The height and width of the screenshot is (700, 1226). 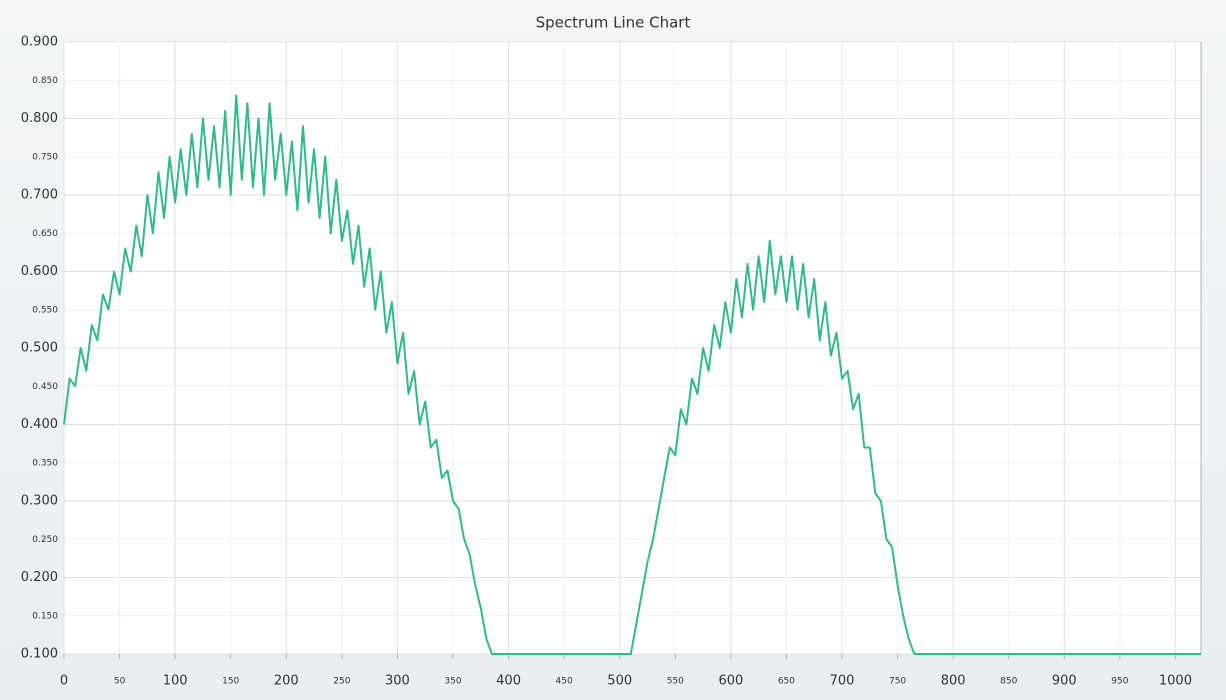 What do you see at coordinates (120, 682) in the screenshot?
I see `x-tick-label: 50` at bounding box center [120, 682].